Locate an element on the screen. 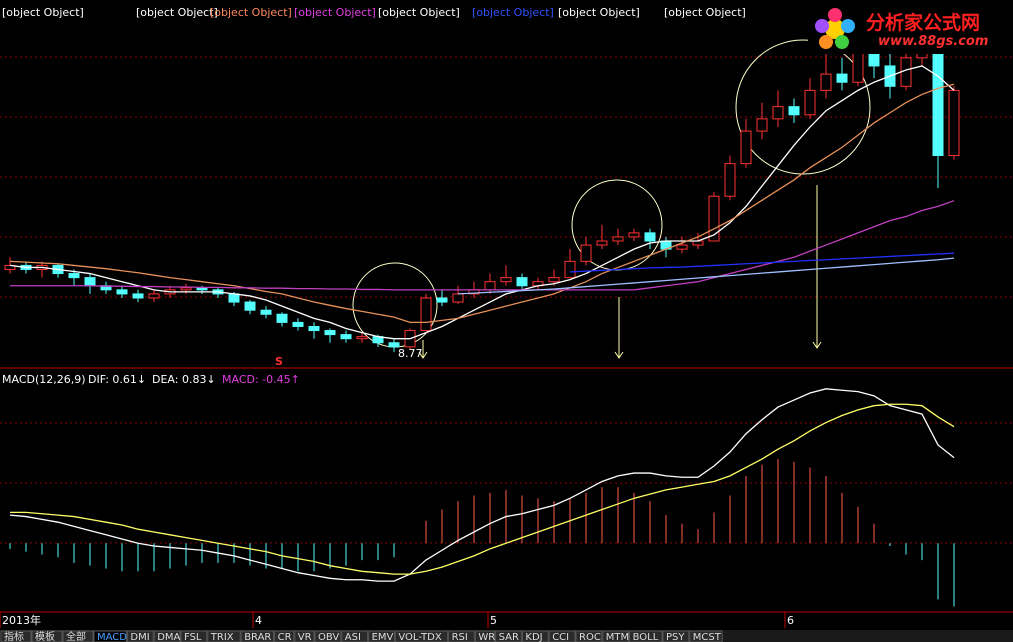  tab-label: ROC is located at coordinates (590, 637).